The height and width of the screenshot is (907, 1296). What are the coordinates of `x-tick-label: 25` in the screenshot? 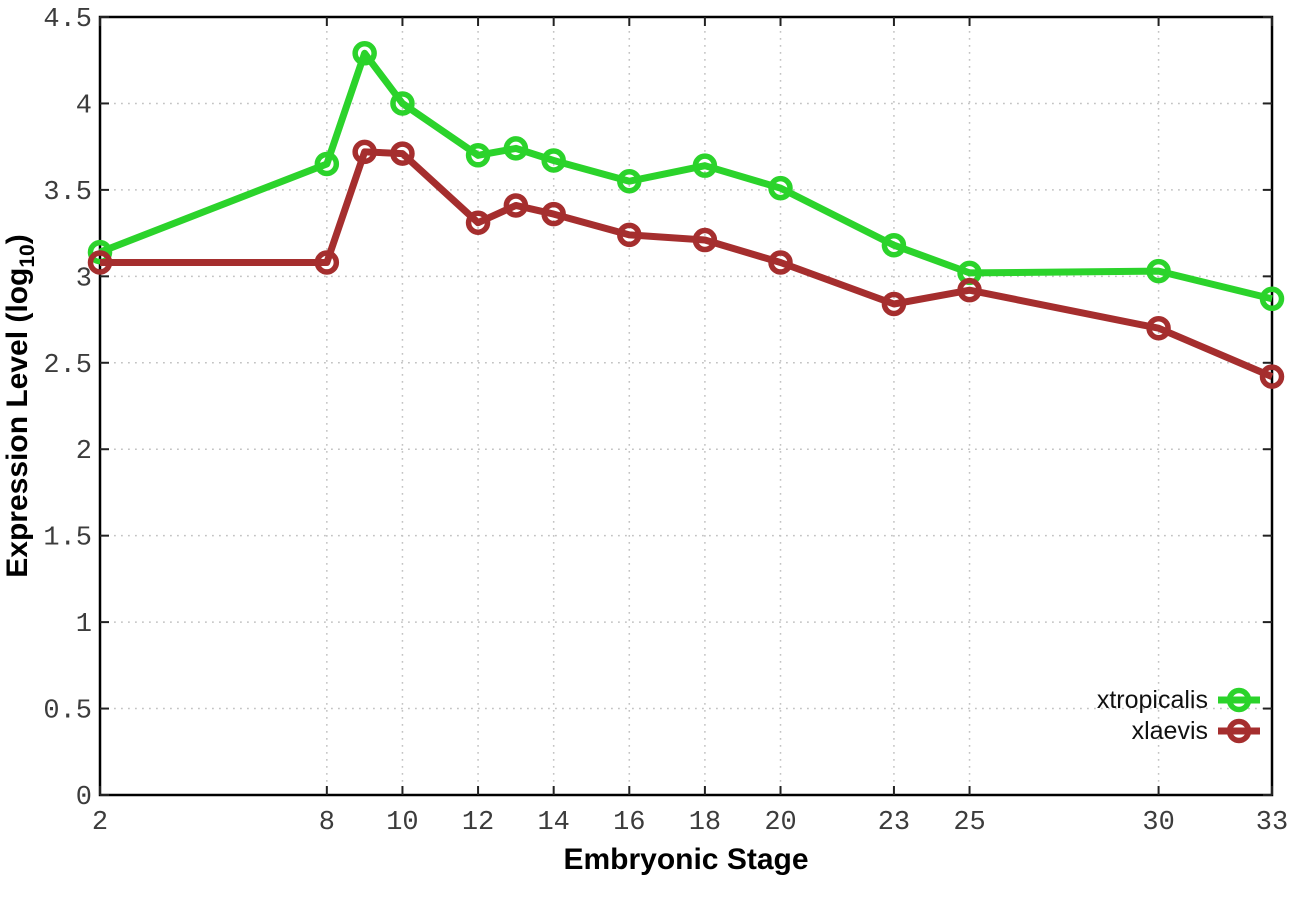 It's located at (969, 823).